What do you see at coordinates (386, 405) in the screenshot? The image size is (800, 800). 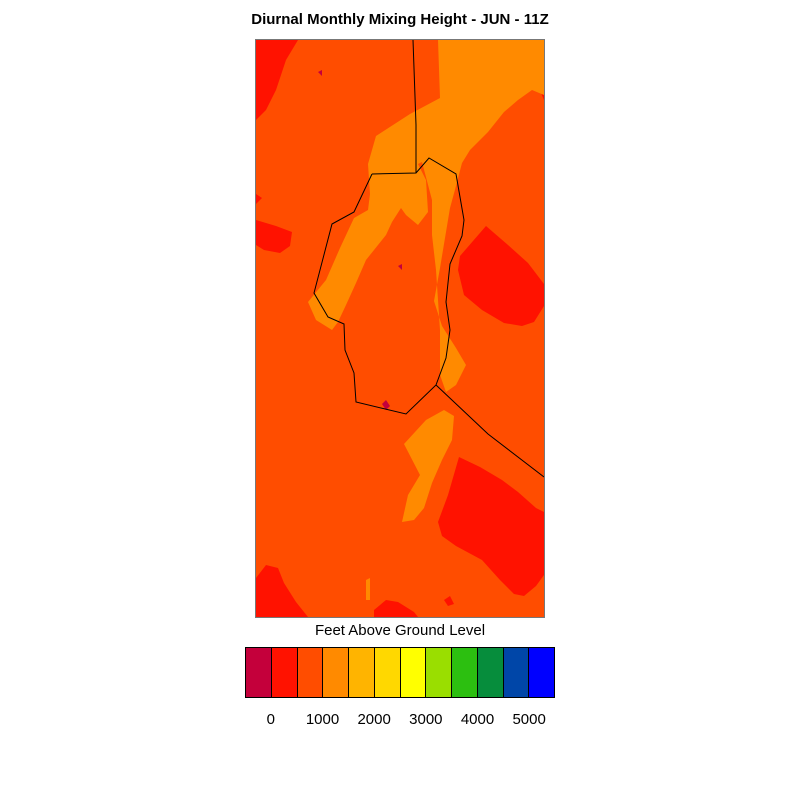 I see `spot-south` at bounding box center [386, 405].